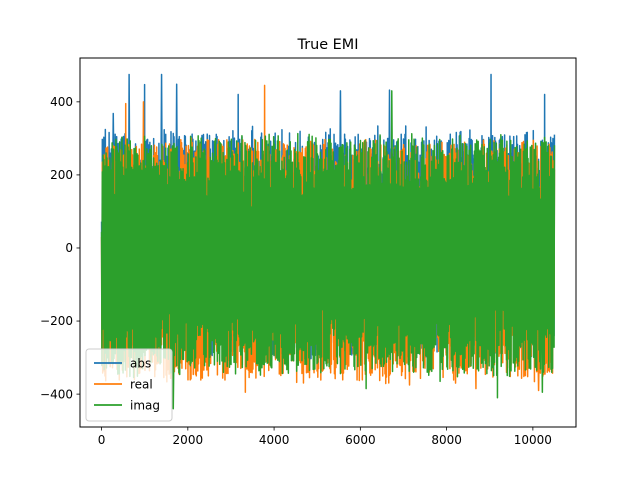 The width and height of the screenshot is (640, 484). I want to click on y-tick-label: 200, so click(61, 175).